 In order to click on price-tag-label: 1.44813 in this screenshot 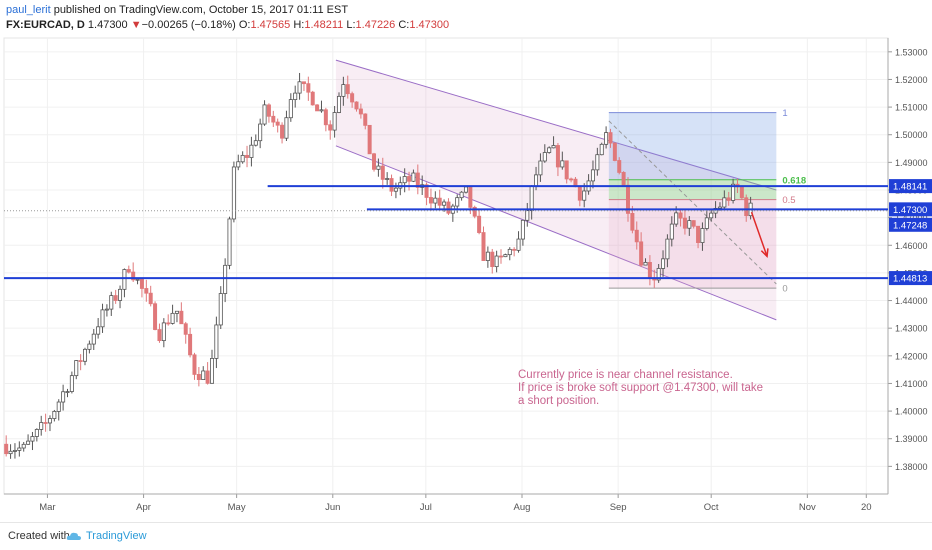, I will do `click(910, 279)`.